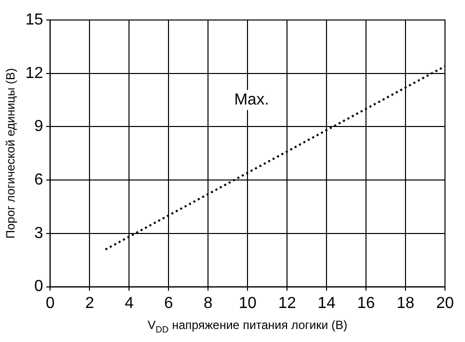 Image resolution: width=465 pixels, height=342 pixels. Describe the element at coordinates (39, 287) in the screenshot. I see `y-tick-label: 0` at that location.